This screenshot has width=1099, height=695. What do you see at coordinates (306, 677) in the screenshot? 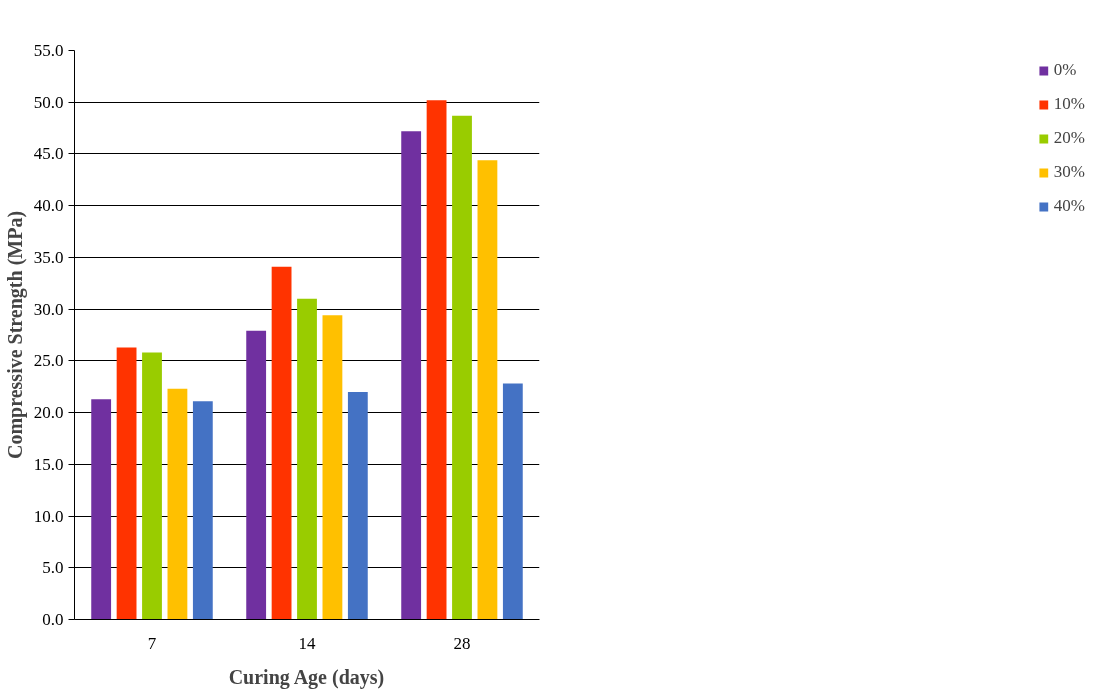
I see `x-axis-title: Curing Age (days)` at bounding box center [306, 677].